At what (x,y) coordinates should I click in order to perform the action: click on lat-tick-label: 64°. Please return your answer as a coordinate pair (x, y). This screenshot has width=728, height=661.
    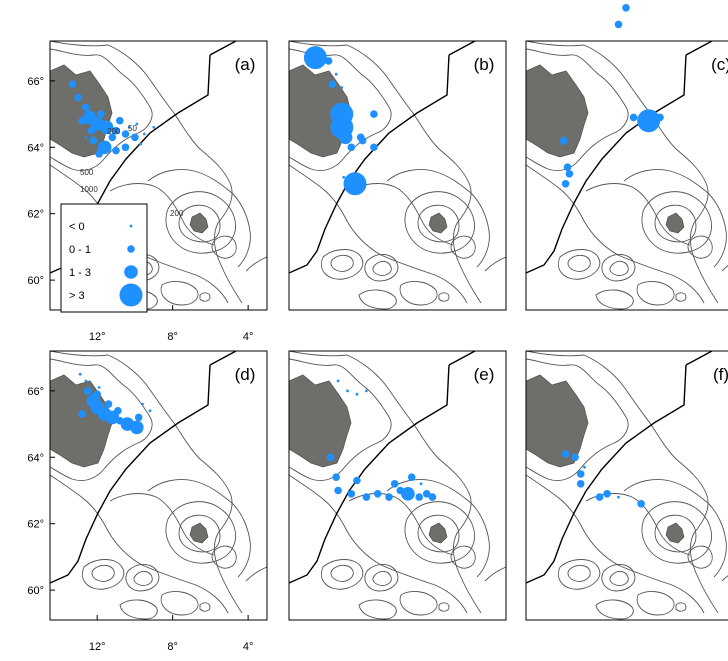
    Looking at the image, I should click on (35, 458).